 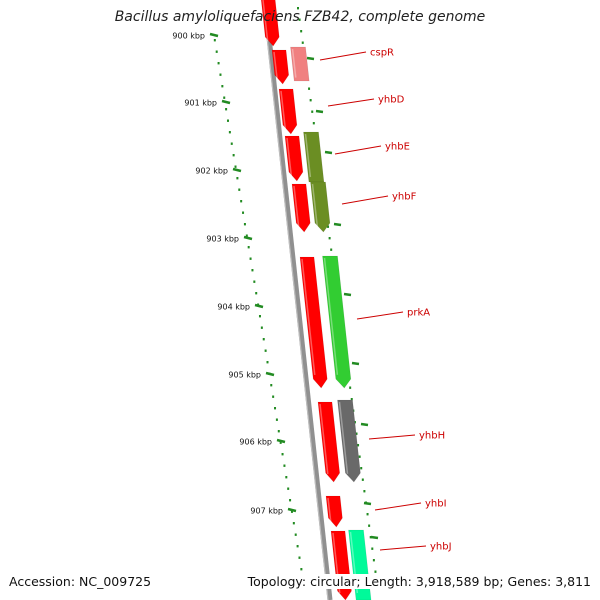 I want to click on gene-label: yhbI, so click(x=436, y=504).